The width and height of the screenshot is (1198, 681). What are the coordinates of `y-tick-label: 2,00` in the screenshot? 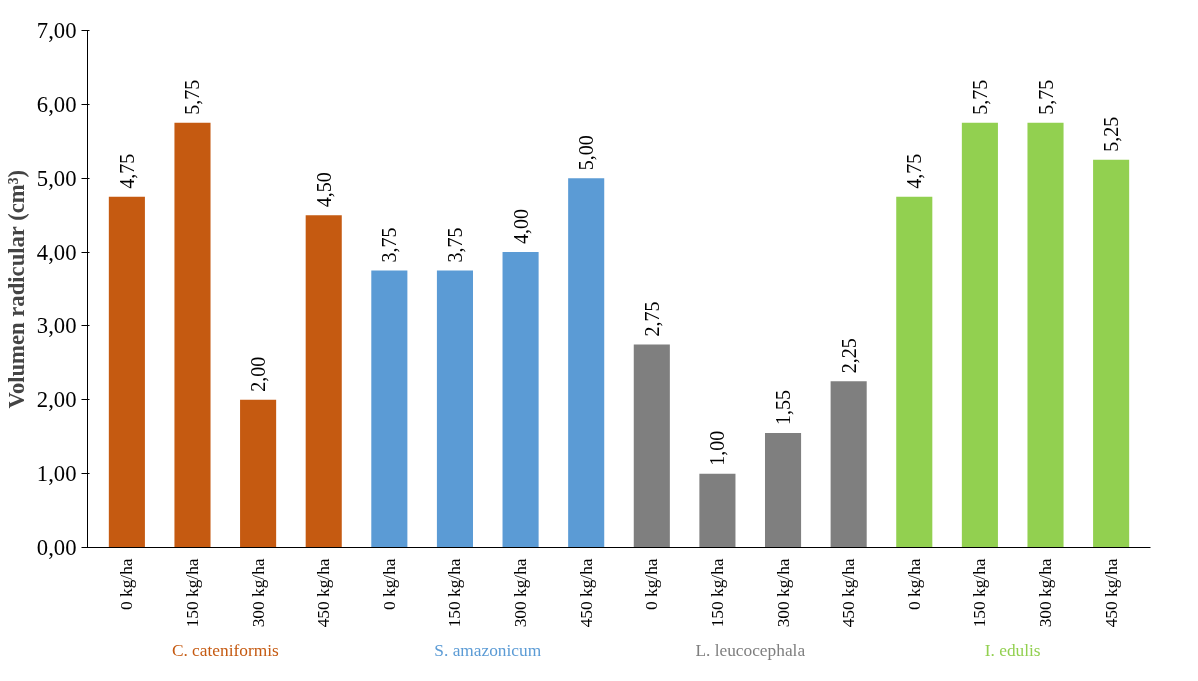 It's located at (56, 400).